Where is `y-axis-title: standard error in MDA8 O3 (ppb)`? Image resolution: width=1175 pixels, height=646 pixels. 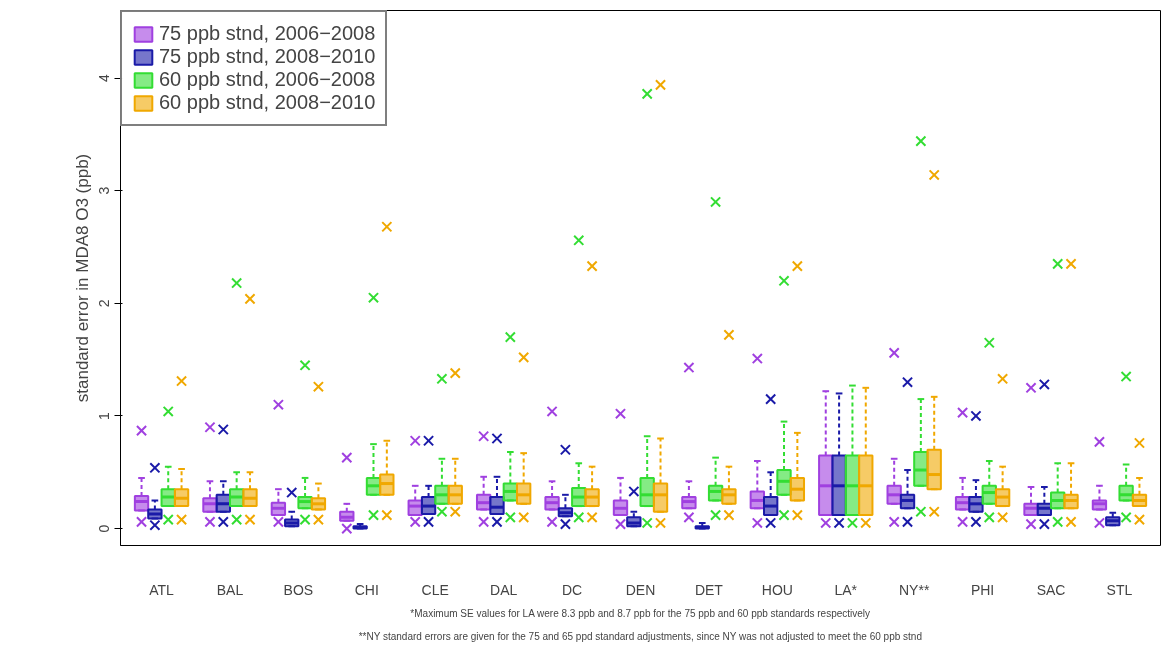
y-axis-title: standard error in MDA8 O3 (ppb) is located at coordinates (82, 278).